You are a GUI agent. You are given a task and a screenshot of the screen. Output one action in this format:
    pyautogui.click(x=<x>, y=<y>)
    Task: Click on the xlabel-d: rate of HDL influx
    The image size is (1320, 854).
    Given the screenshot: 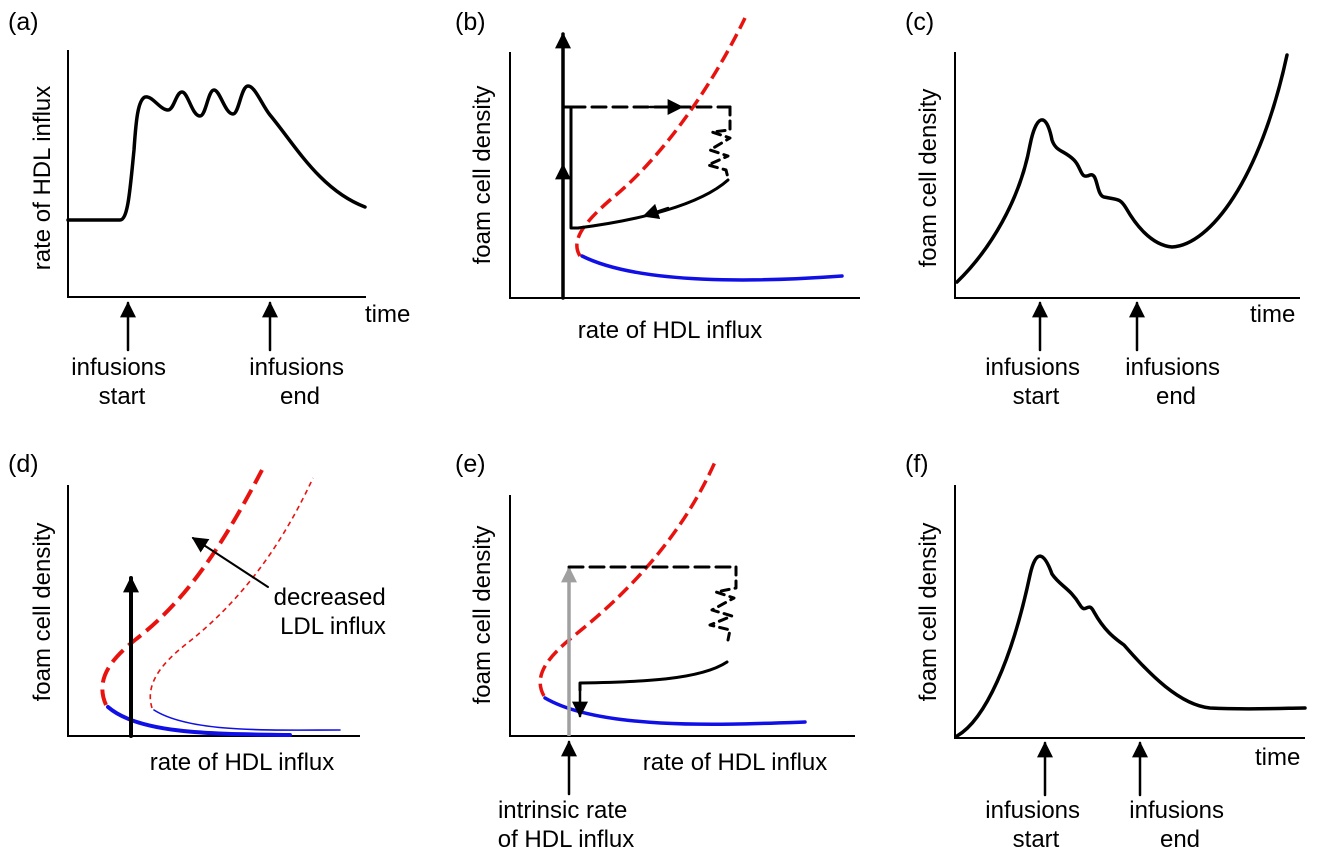 What is the action you would take?
    pyautogui.click(x=242, y=762)
    